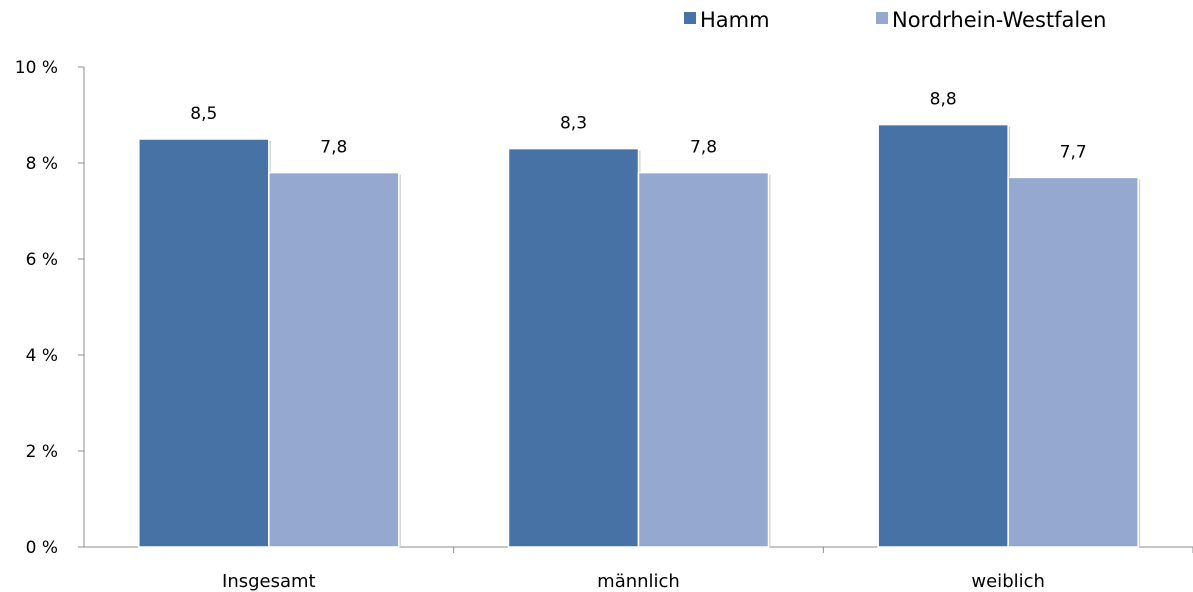  I want to click on y-tick-label: 6 %, so click(42, 260).